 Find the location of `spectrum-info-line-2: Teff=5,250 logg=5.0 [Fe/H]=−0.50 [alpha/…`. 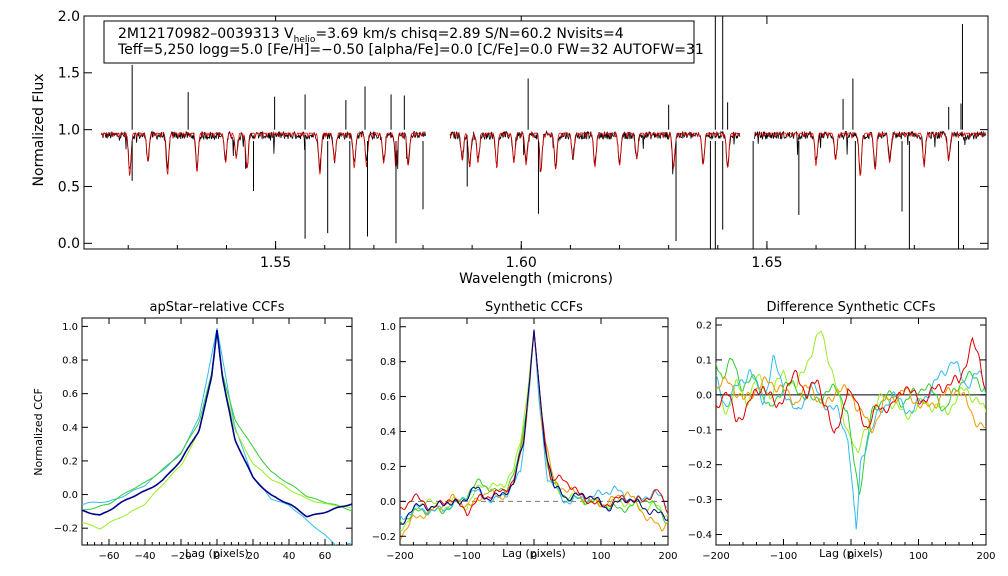

spectrum-info-line-2: Teff=5,250 logg=5.0 [Fe/H]=−0.50 [alpha/… is located at coordinates (410, 50).